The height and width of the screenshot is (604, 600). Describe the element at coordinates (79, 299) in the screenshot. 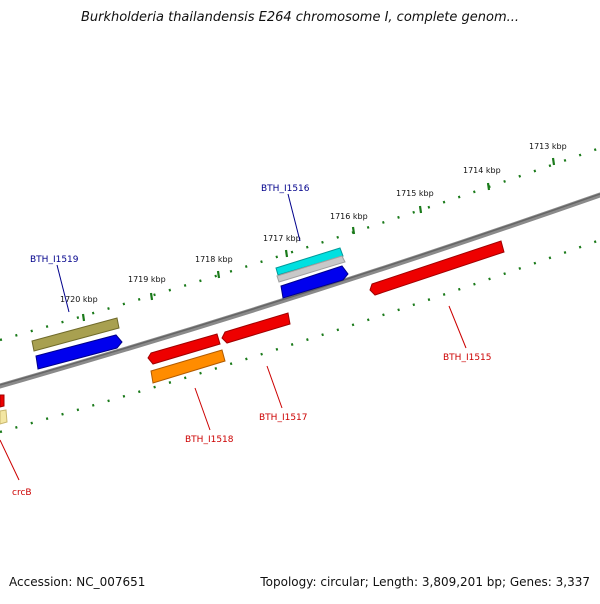

I see `tick-label-1720: 1720 kbp` at that location.